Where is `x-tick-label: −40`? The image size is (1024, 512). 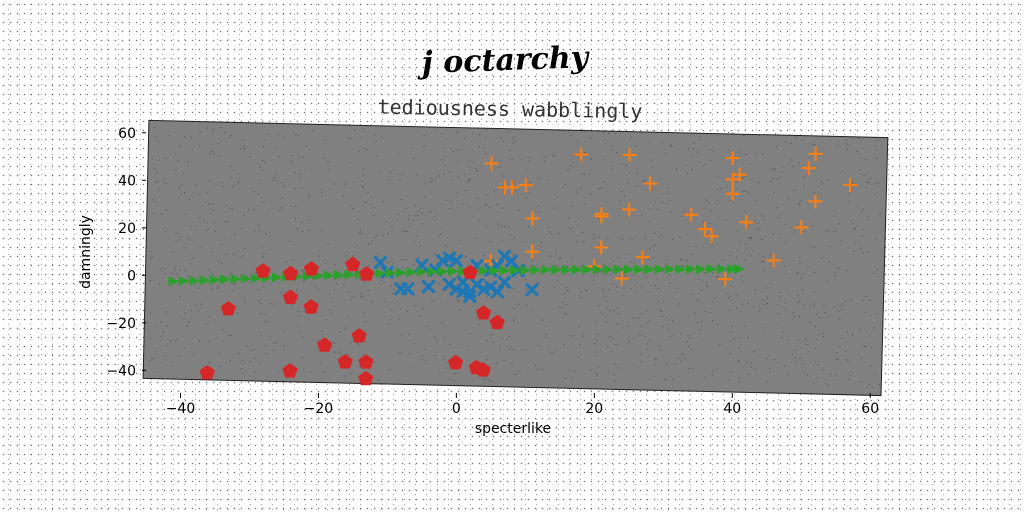
x-tick-label: −40 is located at coordinates (181, 409).